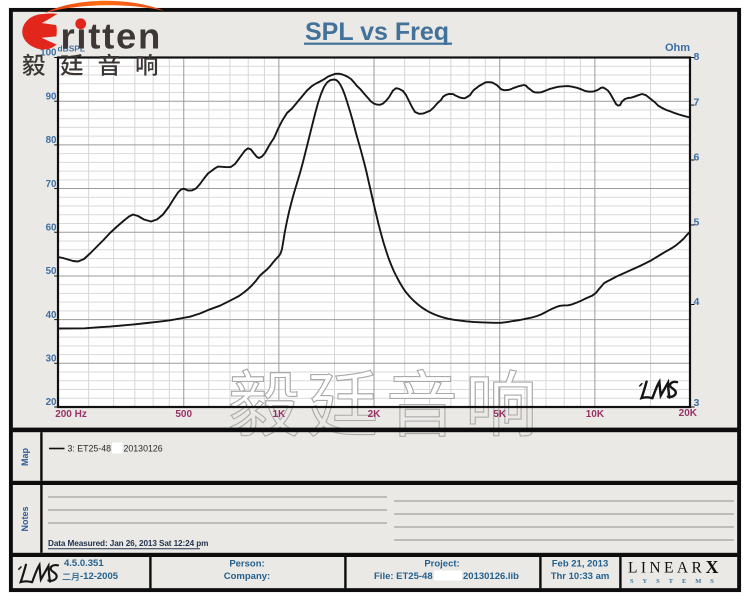 The width and height of the screenshot is (750, 600). What do you see at coordinates (99, 576) in the screenshot?
I see `svg-text: -12-2005` at bounding box center [99, 576].